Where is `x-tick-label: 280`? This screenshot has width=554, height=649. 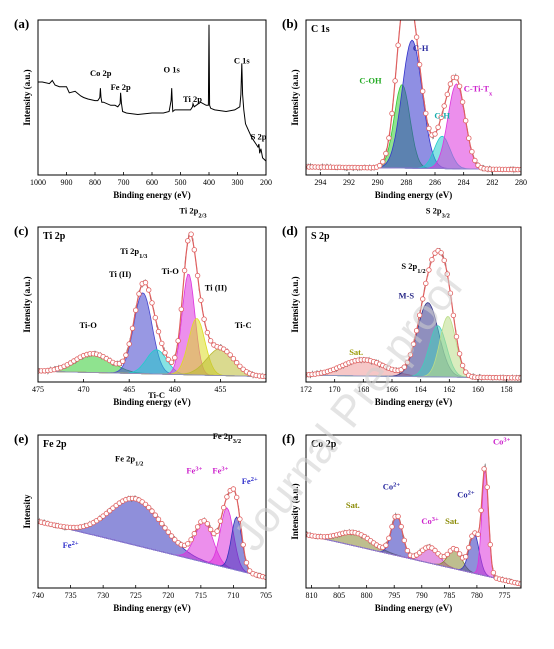 x-tick-label: 280 is located at coordinates (521, 182).